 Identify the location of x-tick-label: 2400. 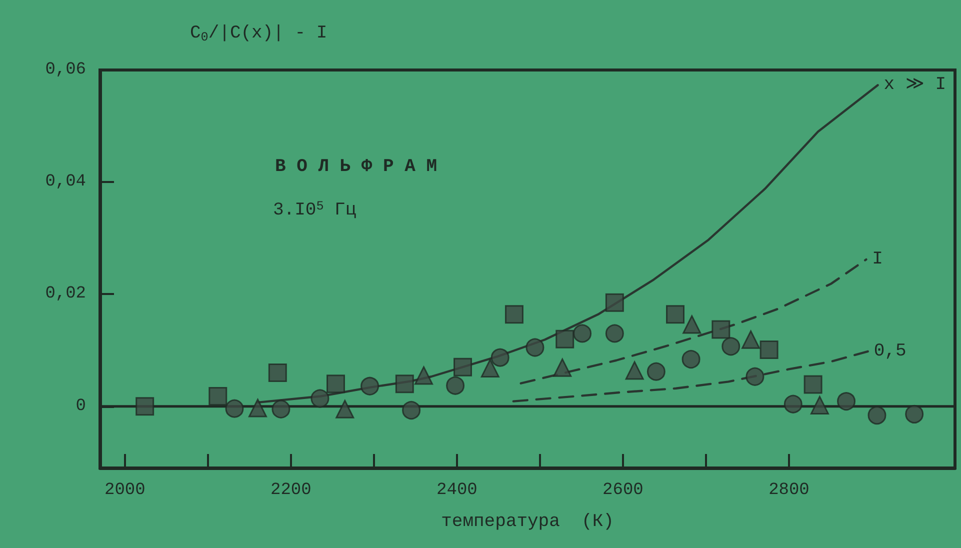
(457, 490).